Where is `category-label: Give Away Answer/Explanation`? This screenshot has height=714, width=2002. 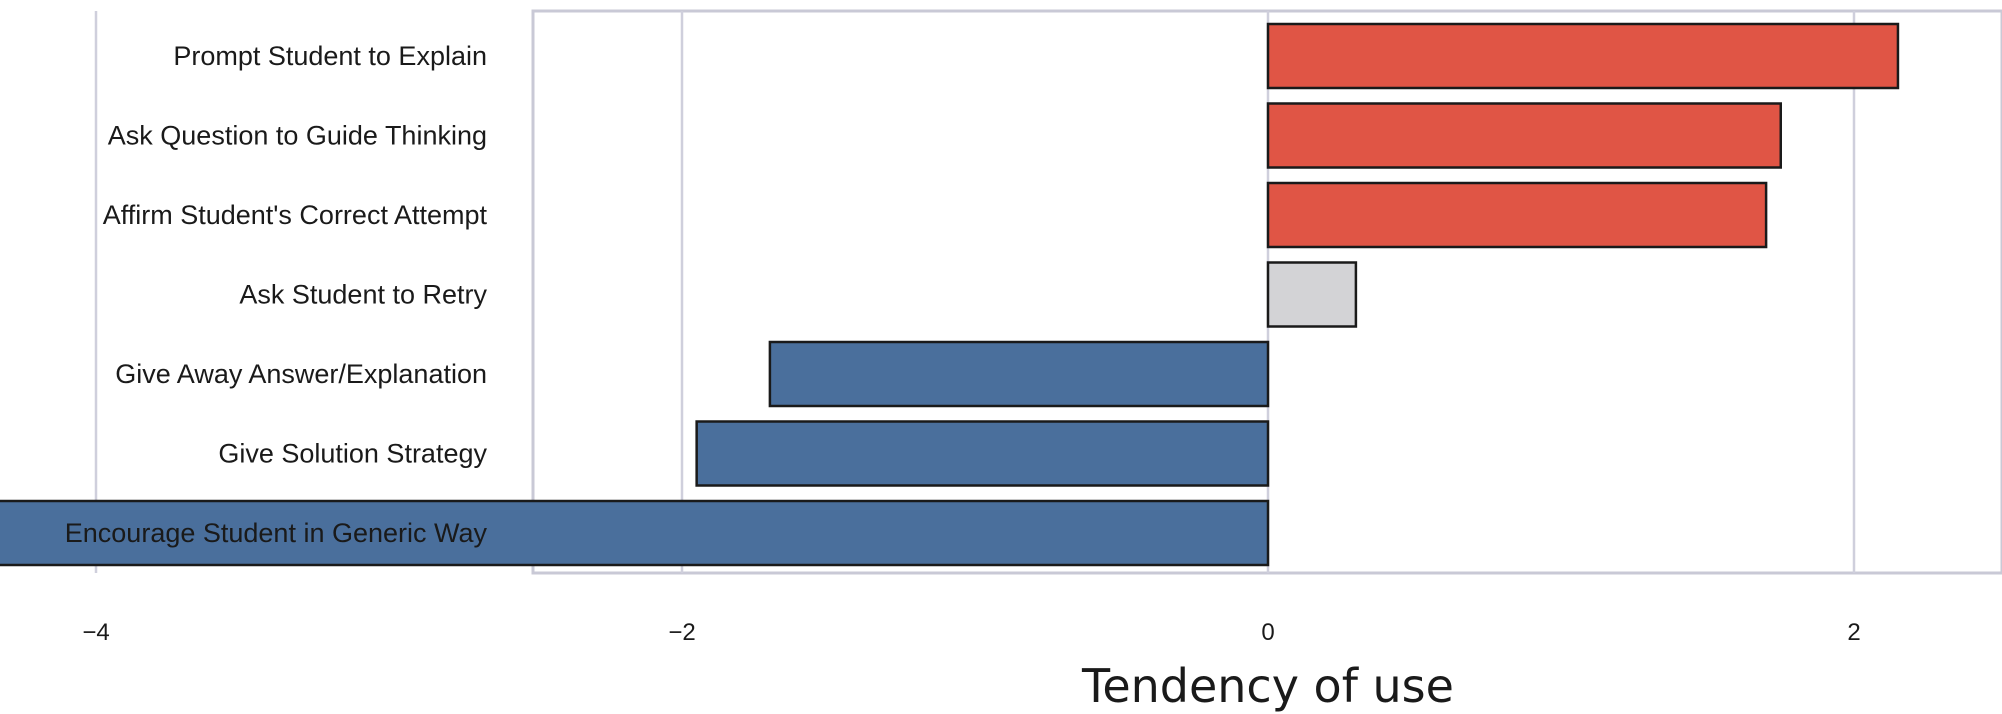
category-label: Give Away Answer/Explanation is located at coordinates (301, 374).